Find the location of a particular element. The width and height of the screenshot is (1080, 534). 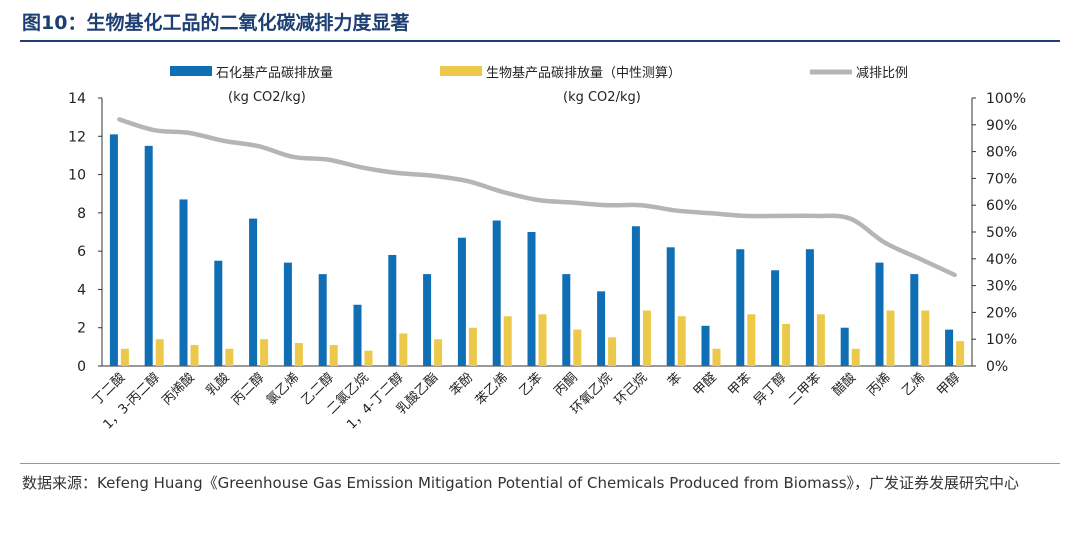

figure-title: 图10：生物基化工品的二氧化碳减排力度显著 is located at coordinates (216, 23).